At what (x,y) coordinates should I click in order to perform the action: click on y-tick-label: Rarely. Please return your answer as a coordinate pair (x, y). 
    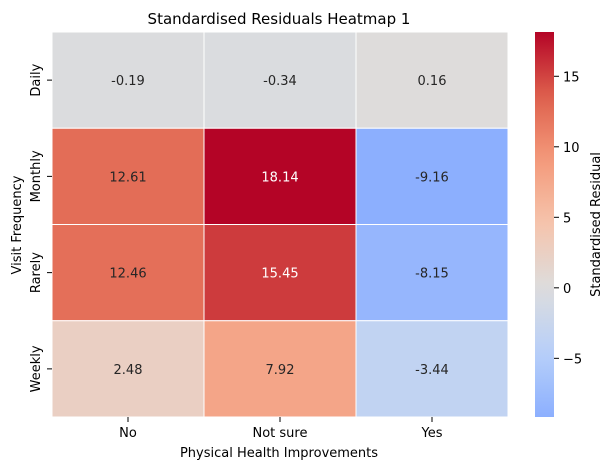
    Looking at the image, I should click on (36, 272).